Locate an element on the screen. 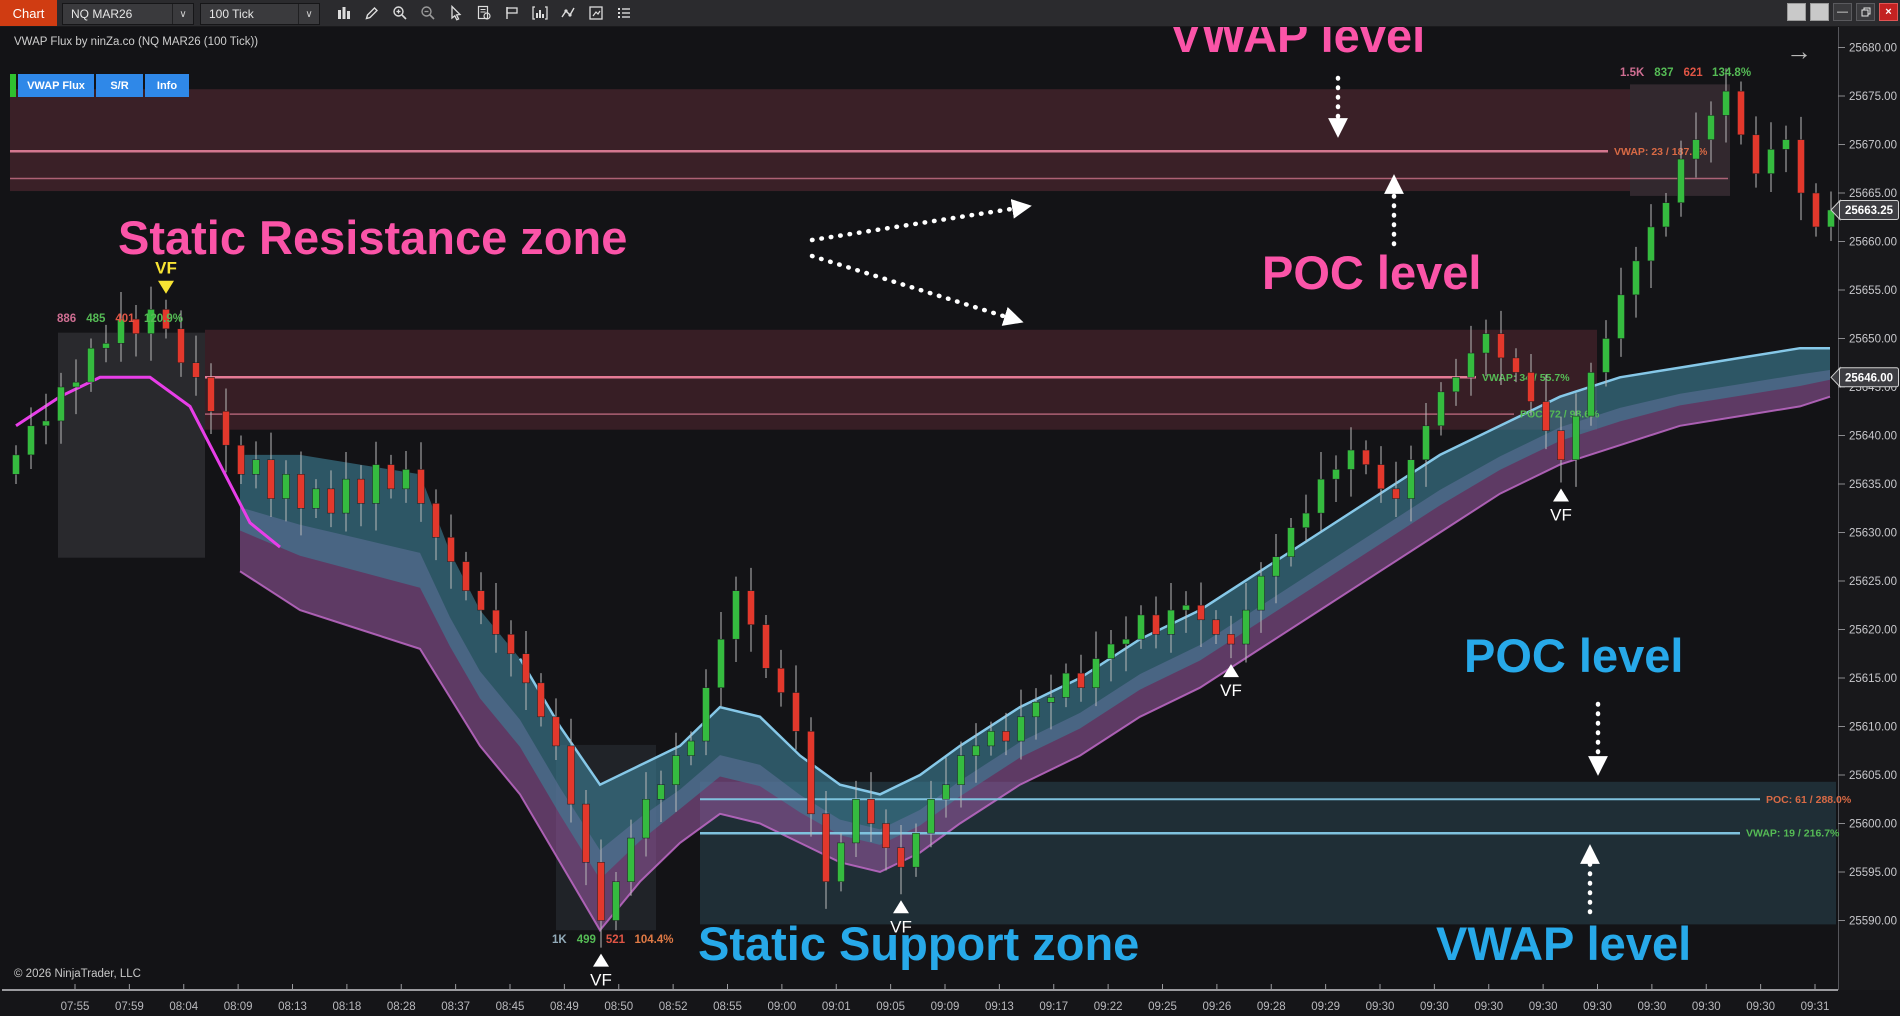 The height and width of the screenshot is (1016, 1900). sr-level-label: VWAP: 23 / 187.5% is located at coordinates (1661, 152).